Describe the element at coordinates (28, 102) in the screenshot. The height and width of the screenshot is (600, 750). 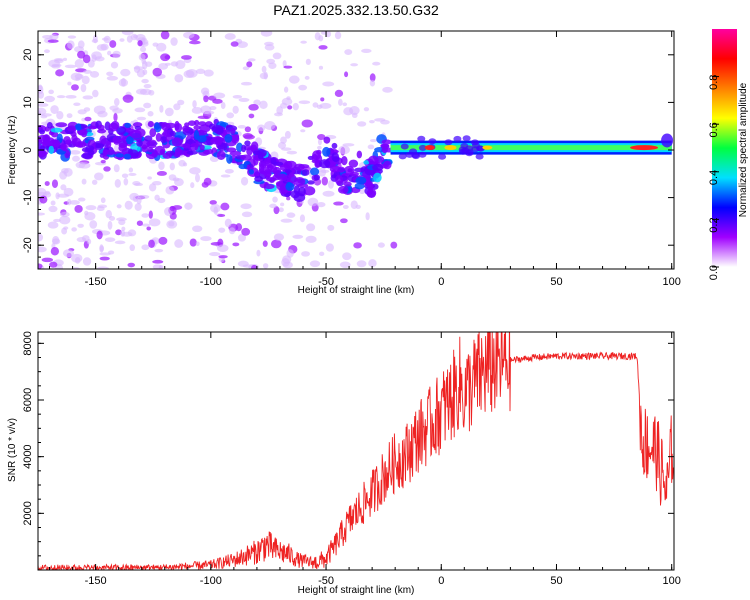
I see `y-tick-label: 10` at that location.